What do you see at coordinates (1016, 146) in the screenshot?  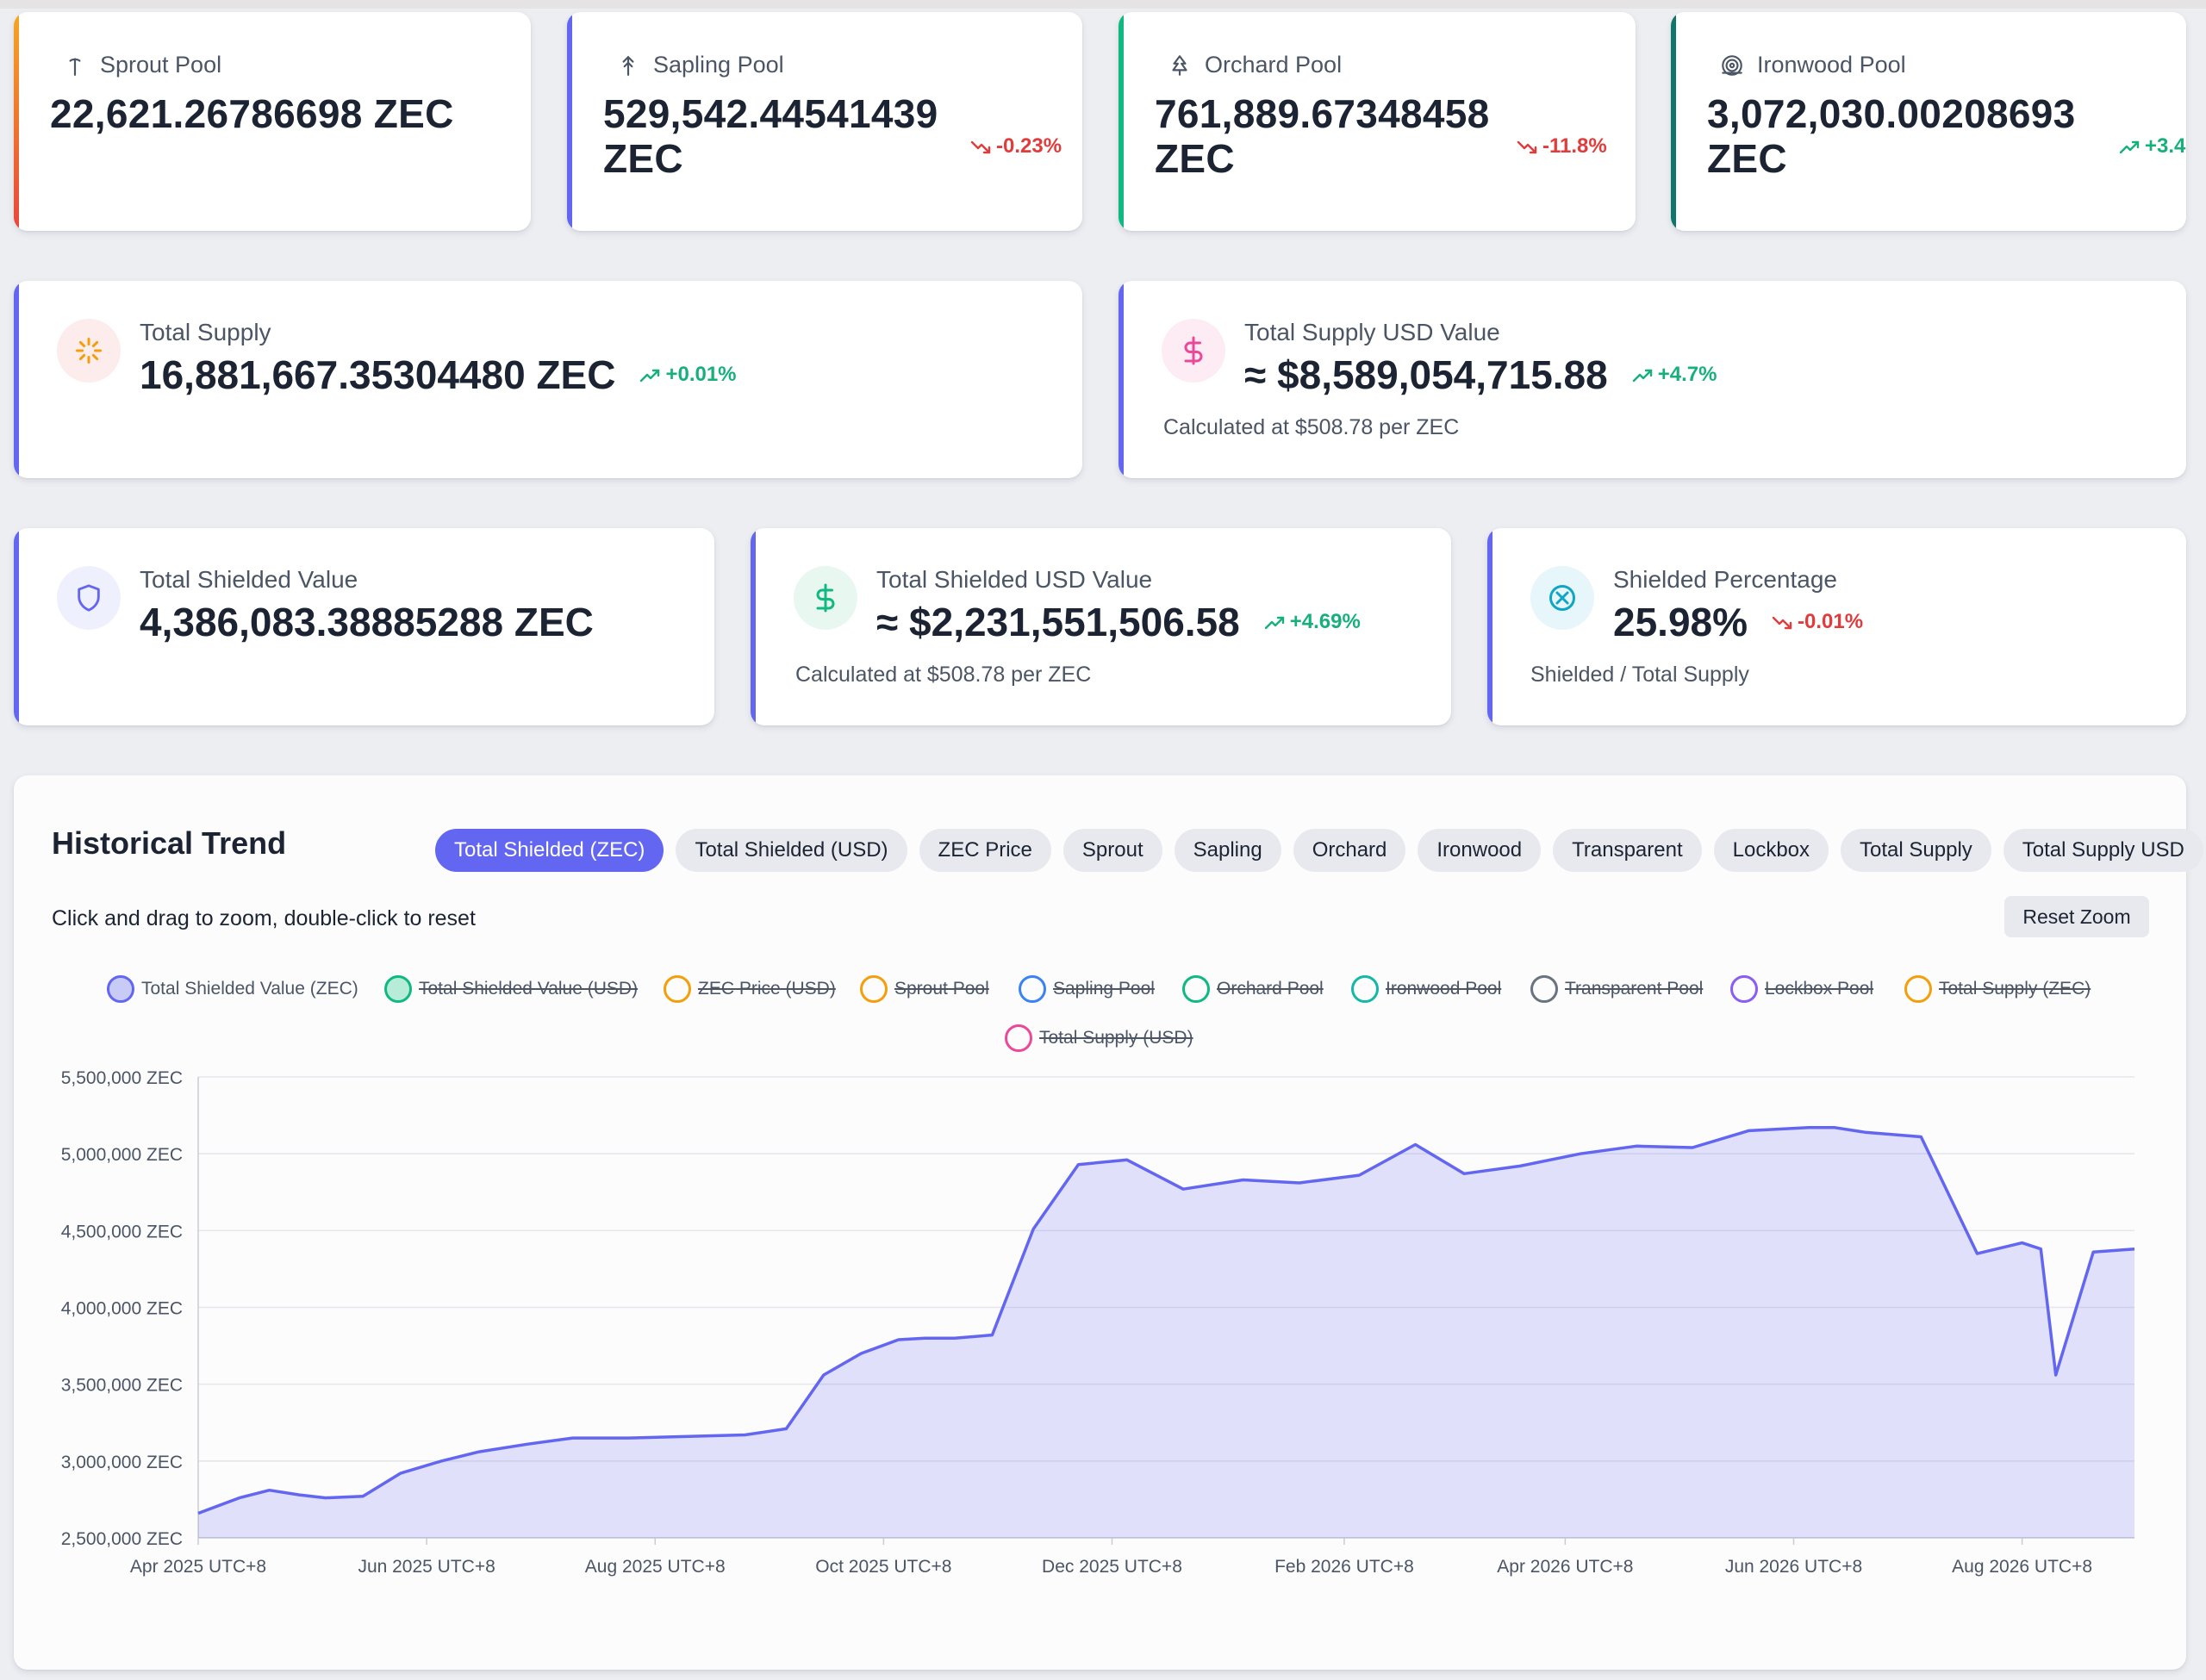 I see `pool-change: -0.23%` at bounding box center [1016, 146].